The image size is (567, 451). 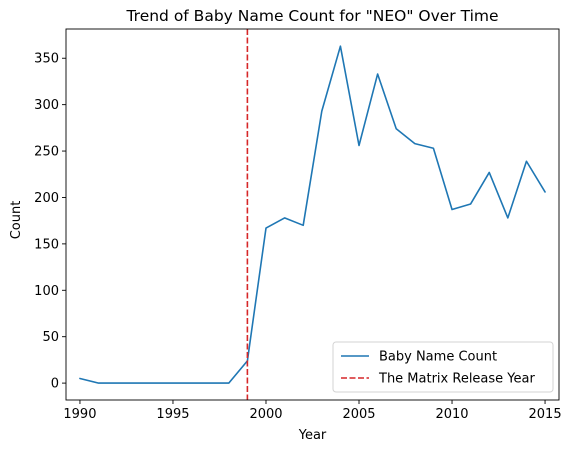 What do you see at coordinates (46, 59) in the screenshot?
I see `y-tick-label-350: 350` at bounding box center [46, 59].